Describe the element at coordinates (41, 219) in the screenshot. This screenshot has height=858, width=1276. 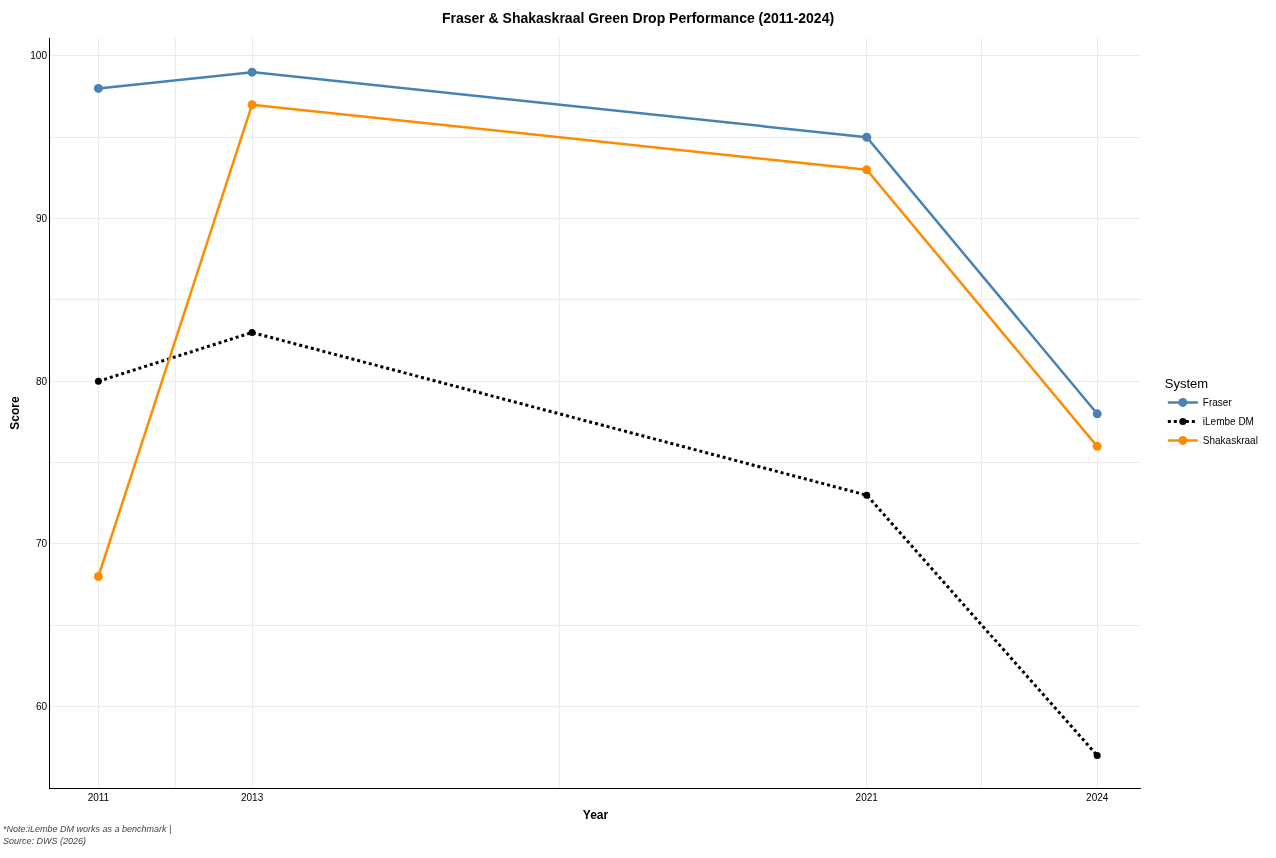
I see `y-tick-label: 90` at that location.